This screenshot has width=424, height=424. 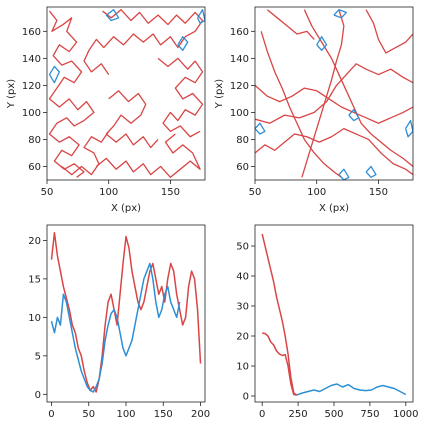 I want to click on x-tick-label: 250, so click(x=298, y=414).